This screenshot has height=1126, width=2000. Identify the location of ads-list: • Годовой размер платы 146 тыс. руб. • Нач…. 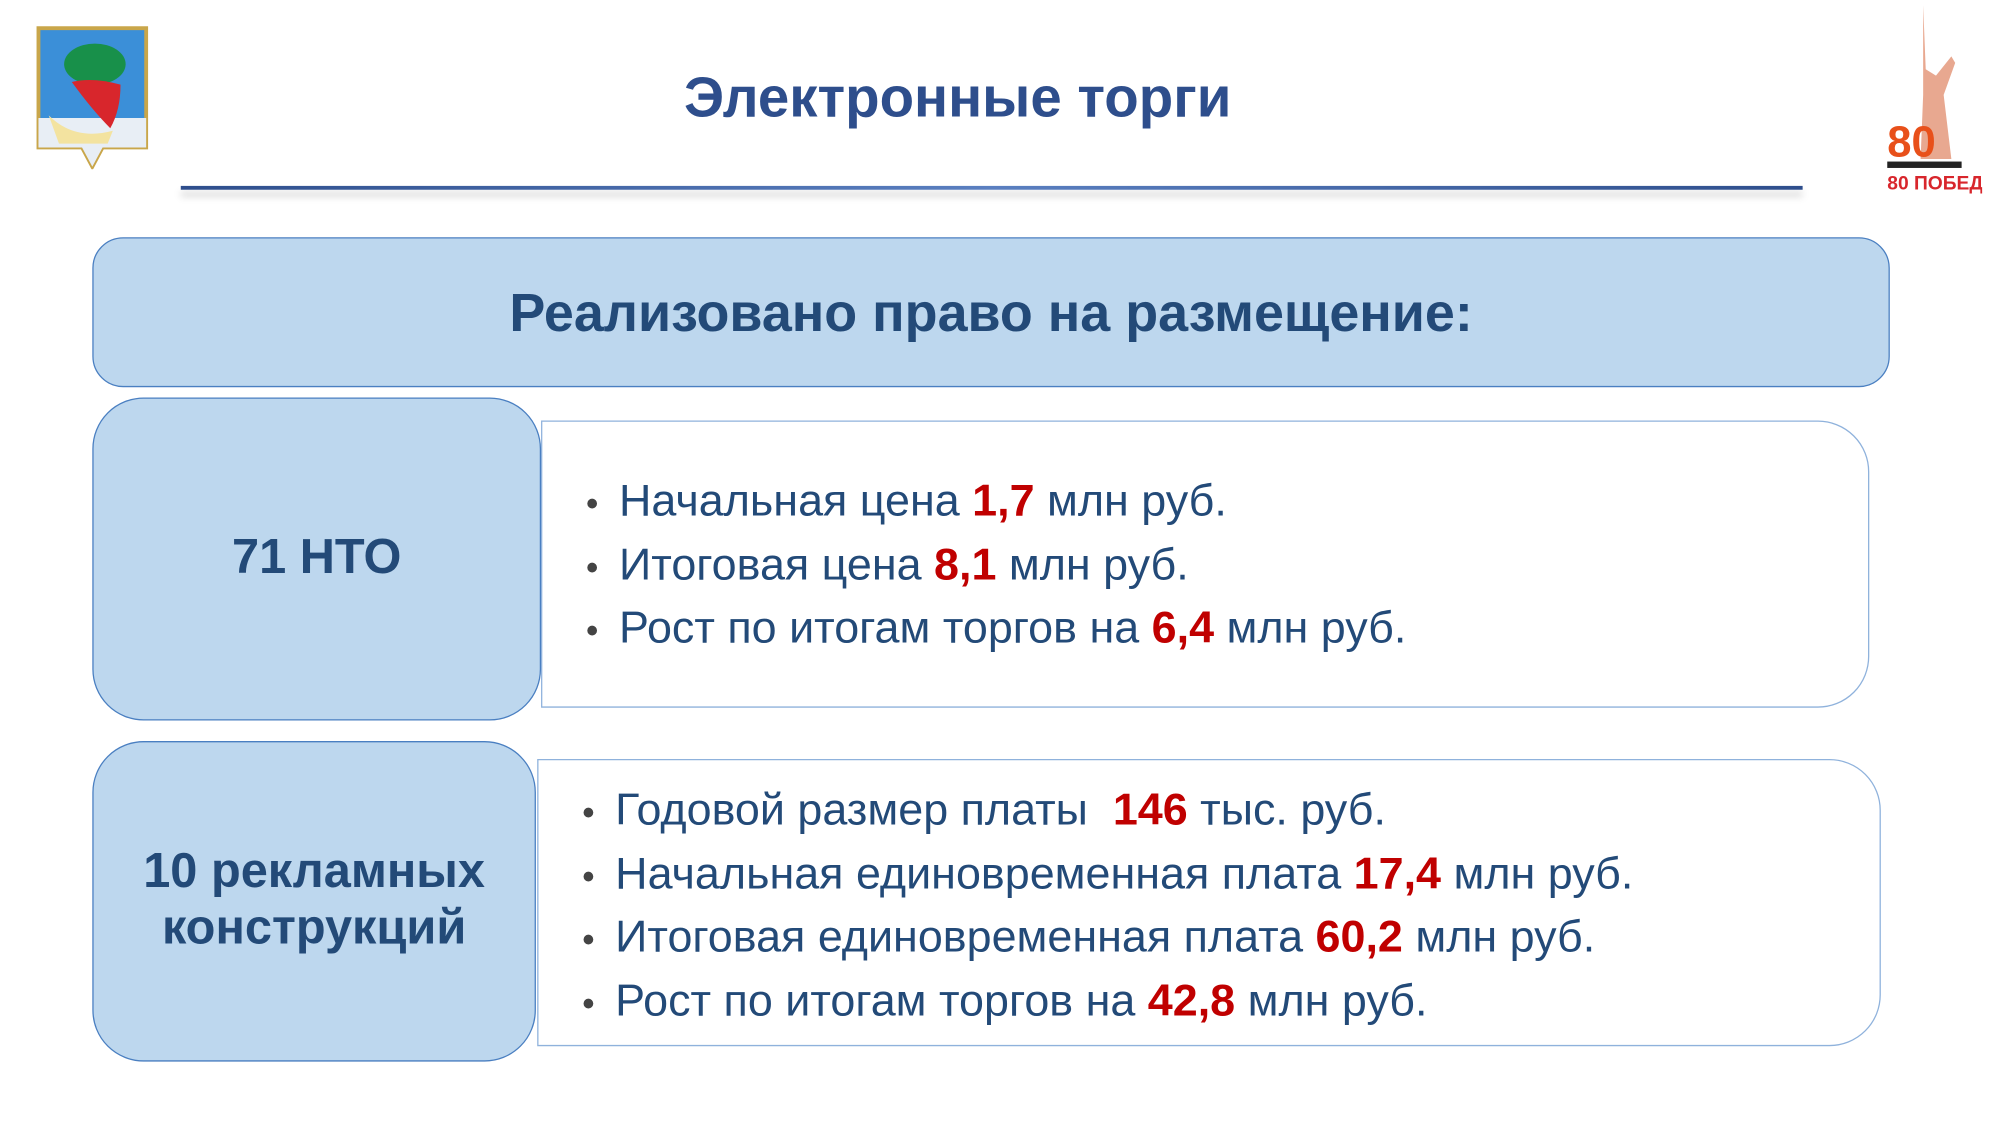
(1230, 907).